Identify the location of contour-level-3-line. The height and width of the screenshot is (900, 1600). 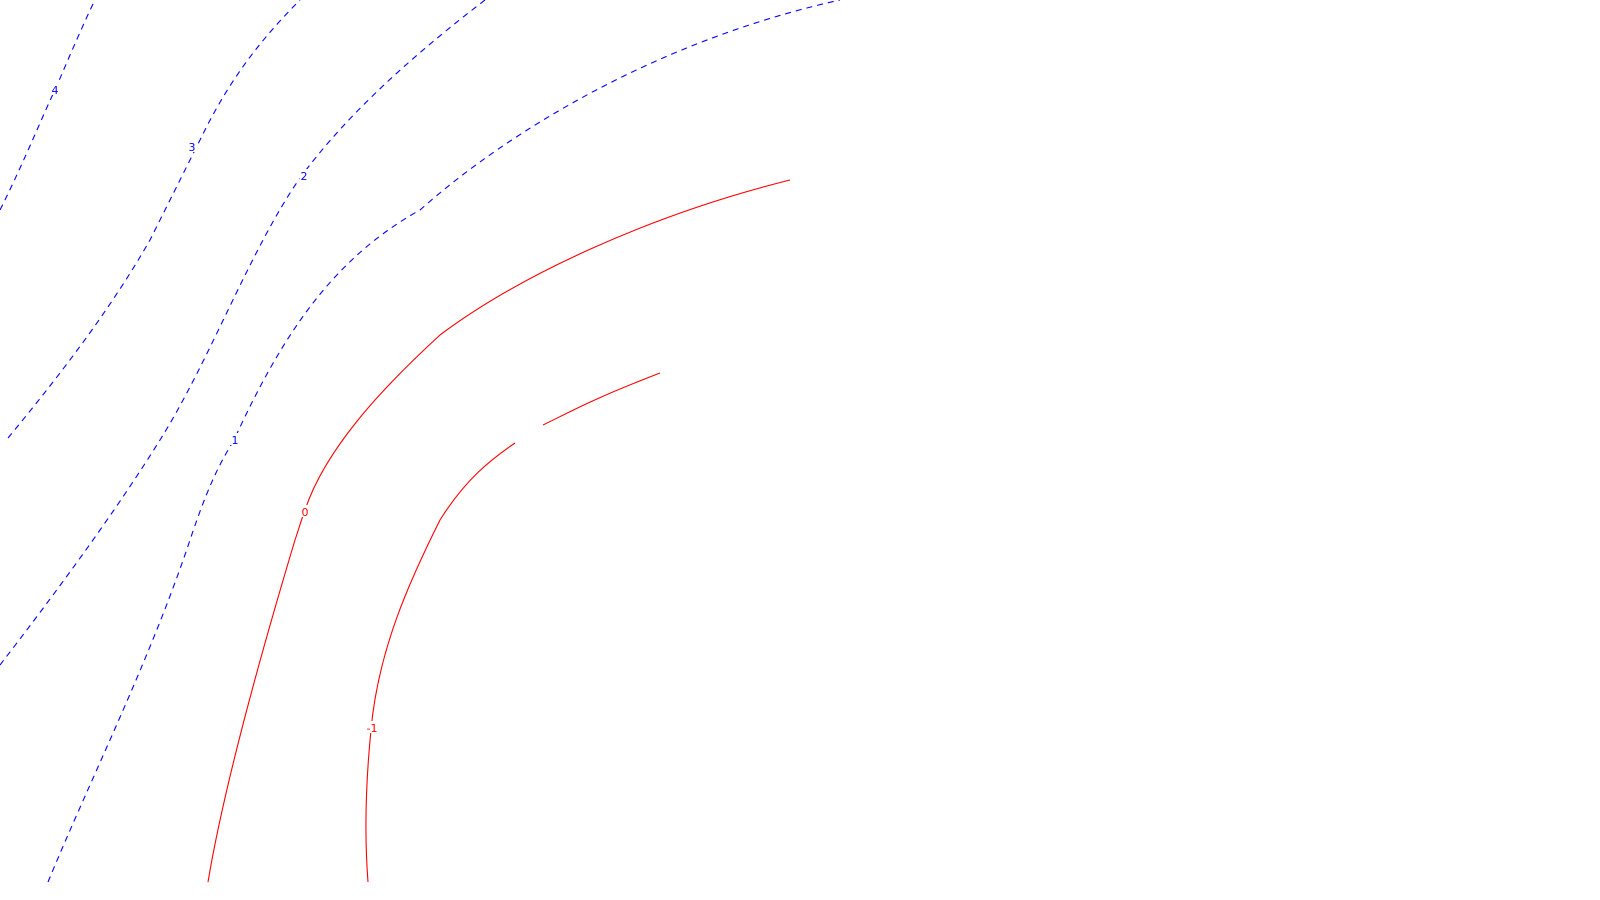
(154, 219).